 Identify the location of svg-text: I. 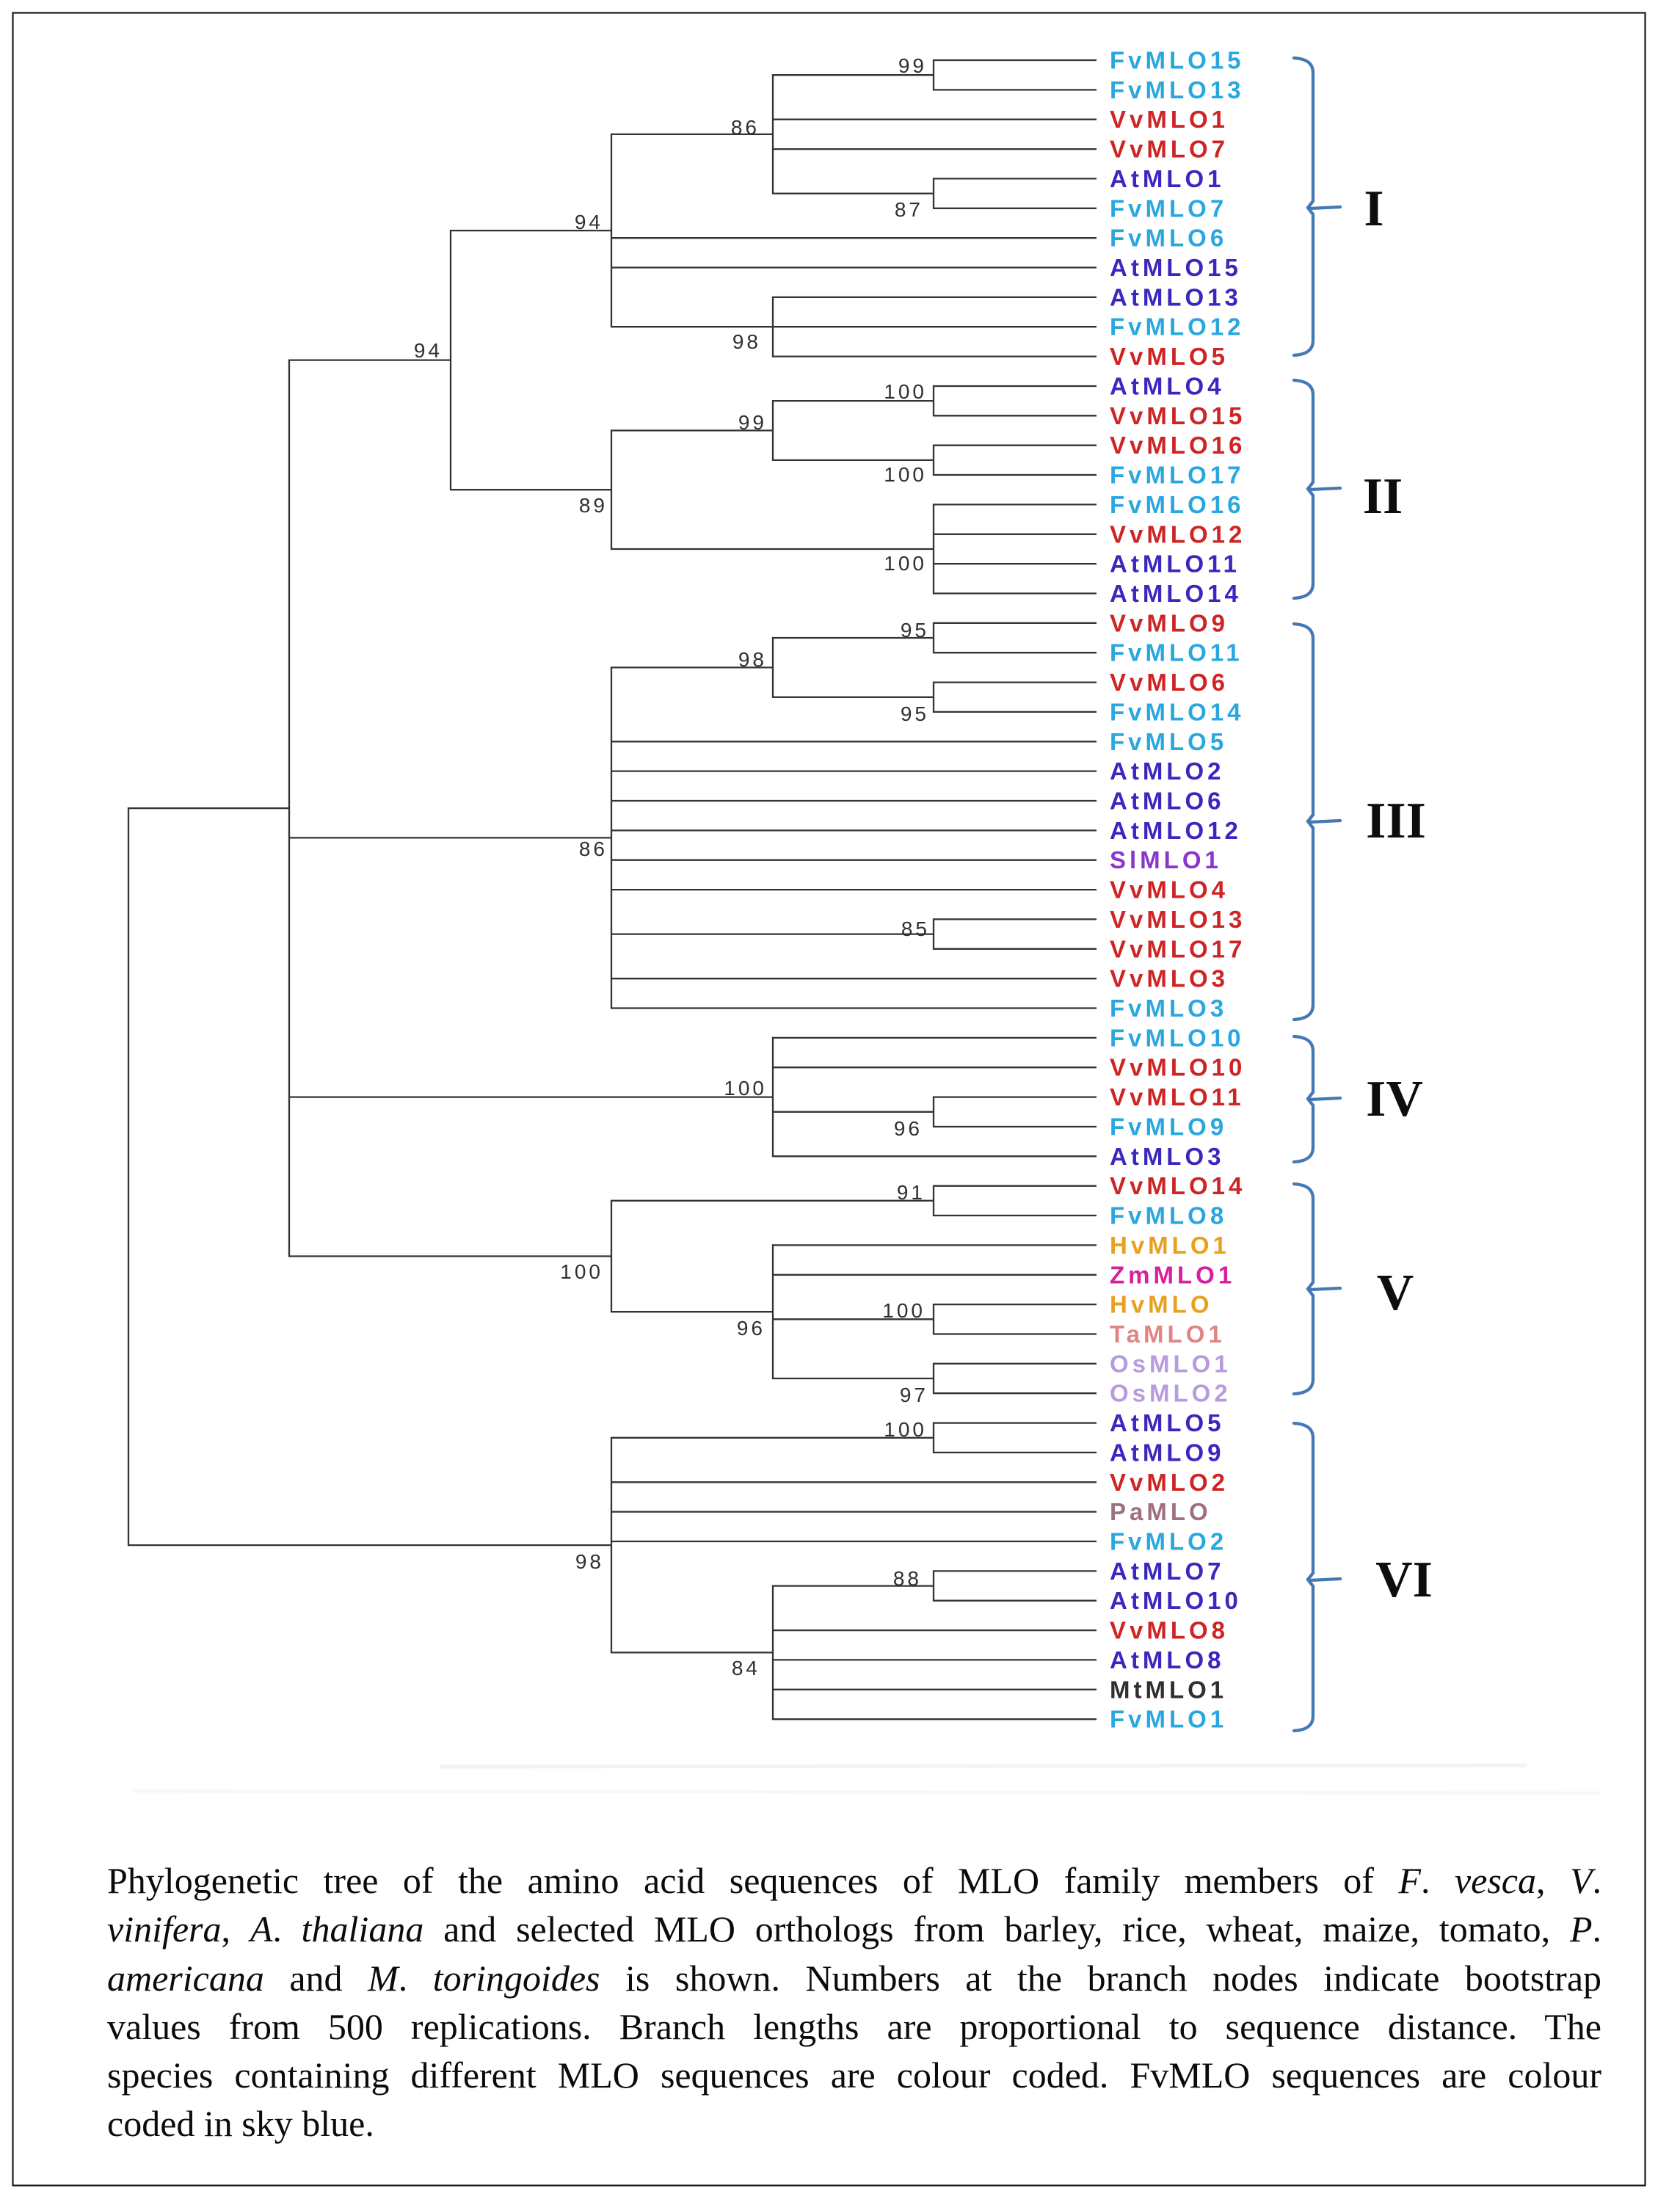
(1373, 209).